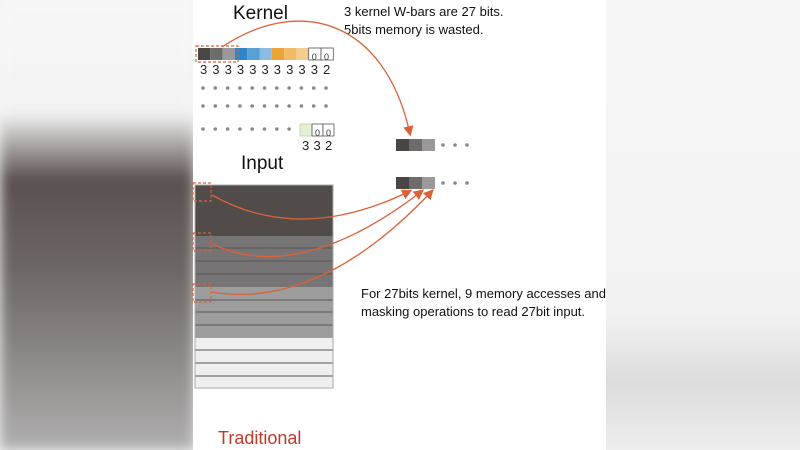 The height and width of the screenshot is (450, 800). I want to click on footer-label: Traditional, so click(259, 438).